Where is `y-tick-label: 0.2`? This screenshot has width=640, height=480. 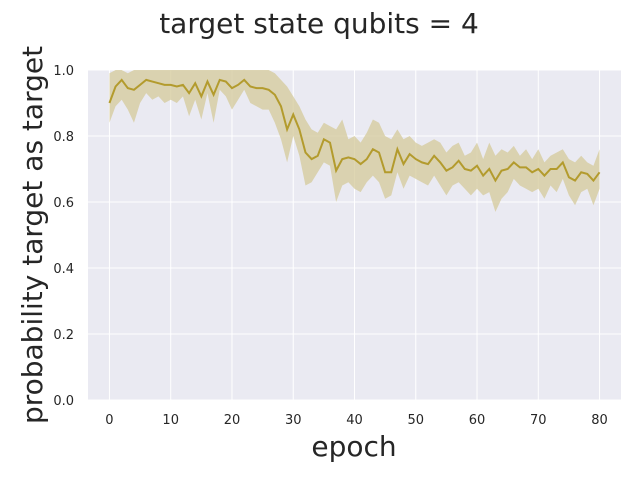
y-tick-label: 0.2 is located at coordinates (63, 335).